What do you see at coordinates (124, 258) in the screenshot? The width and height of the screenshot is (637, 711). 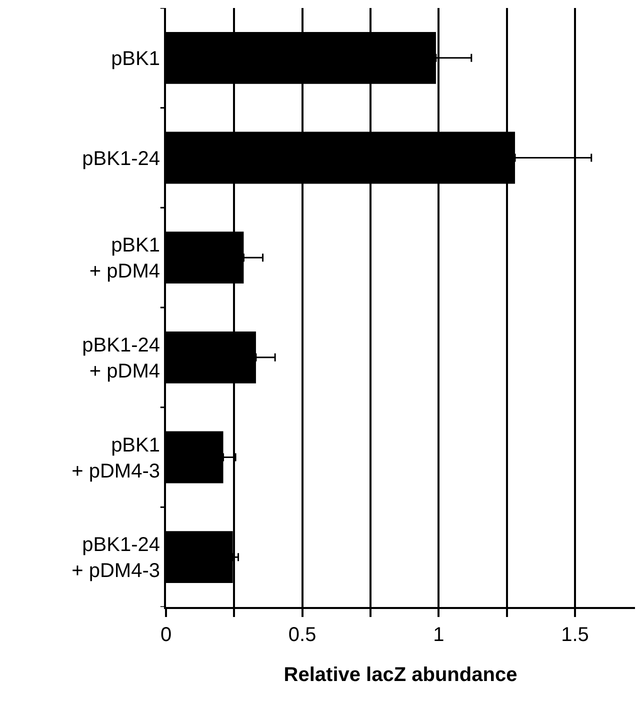 I see `y-tick-label: pBK1 + pDM4` at bounding box center [124, 258].